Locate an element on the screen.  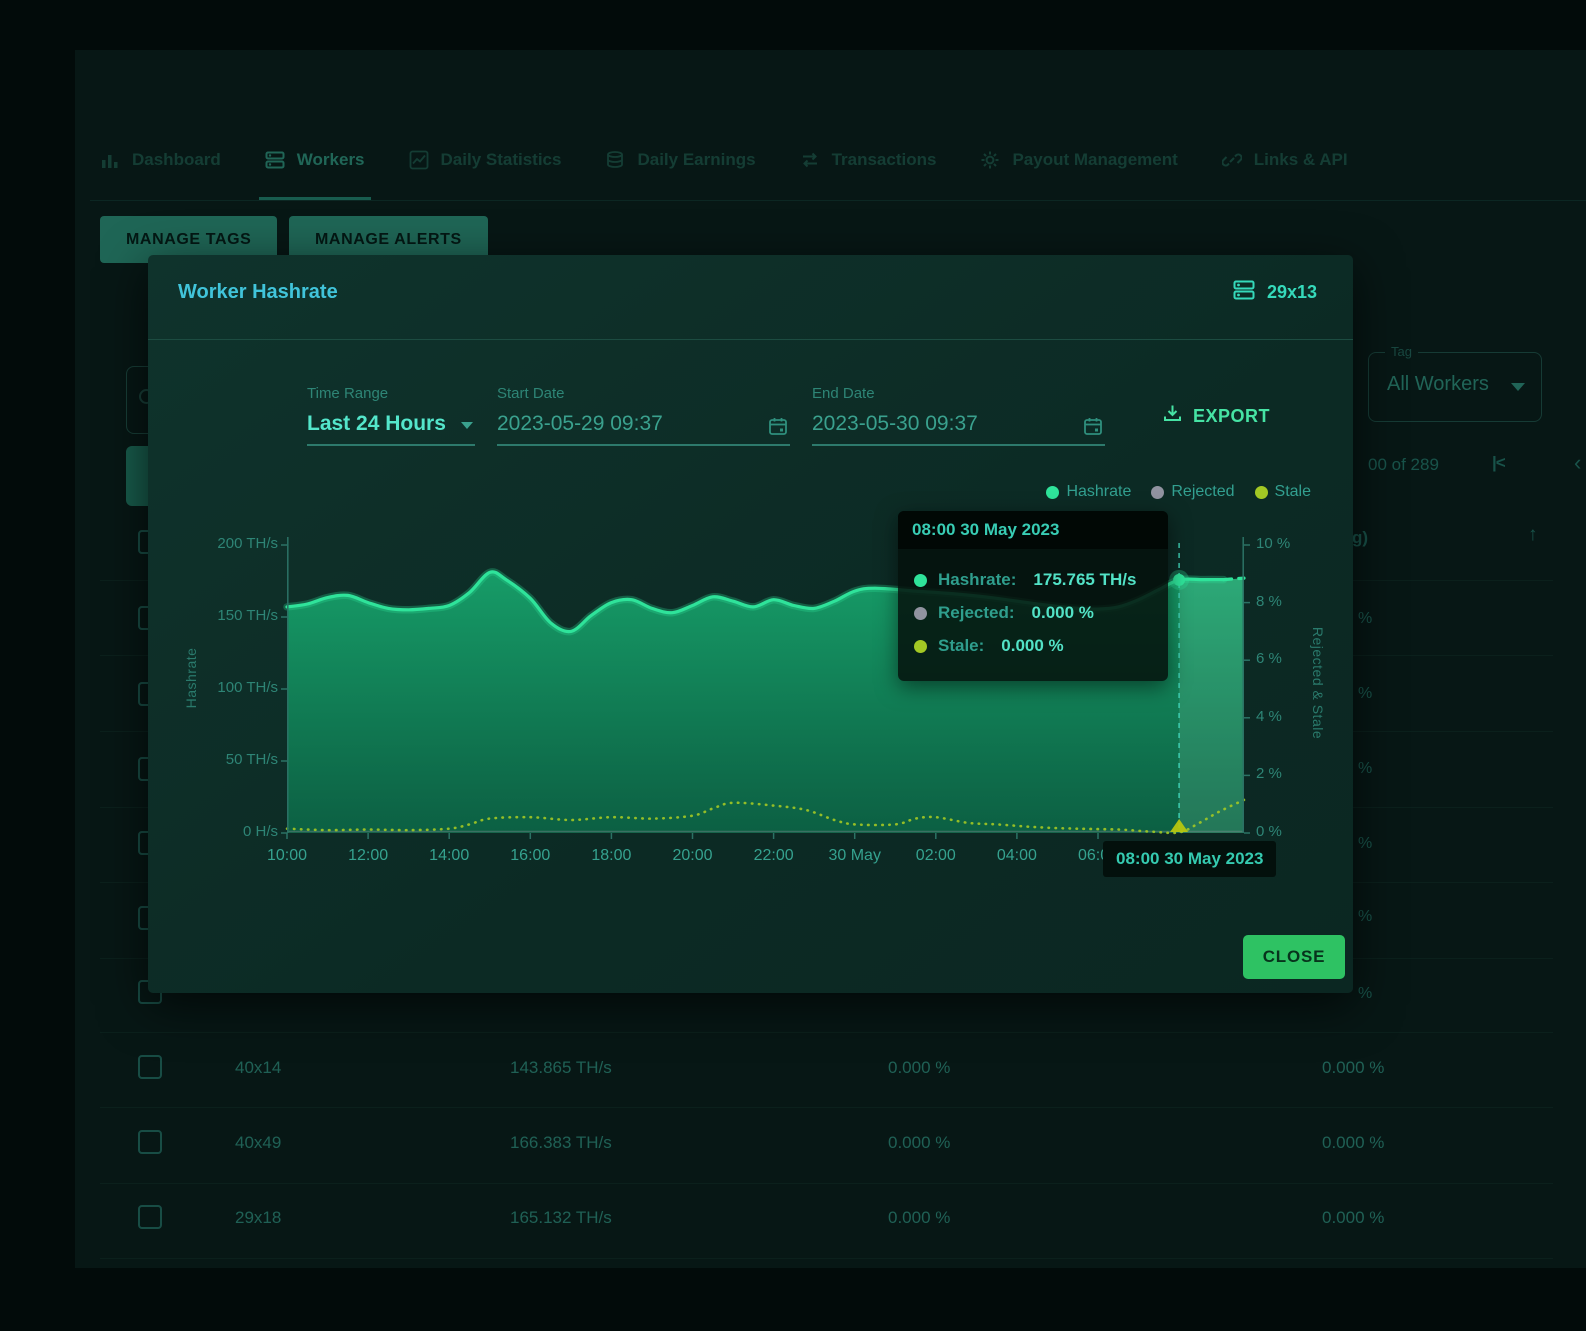
start-date-label: Start Date is located at coordinates (531, 393).